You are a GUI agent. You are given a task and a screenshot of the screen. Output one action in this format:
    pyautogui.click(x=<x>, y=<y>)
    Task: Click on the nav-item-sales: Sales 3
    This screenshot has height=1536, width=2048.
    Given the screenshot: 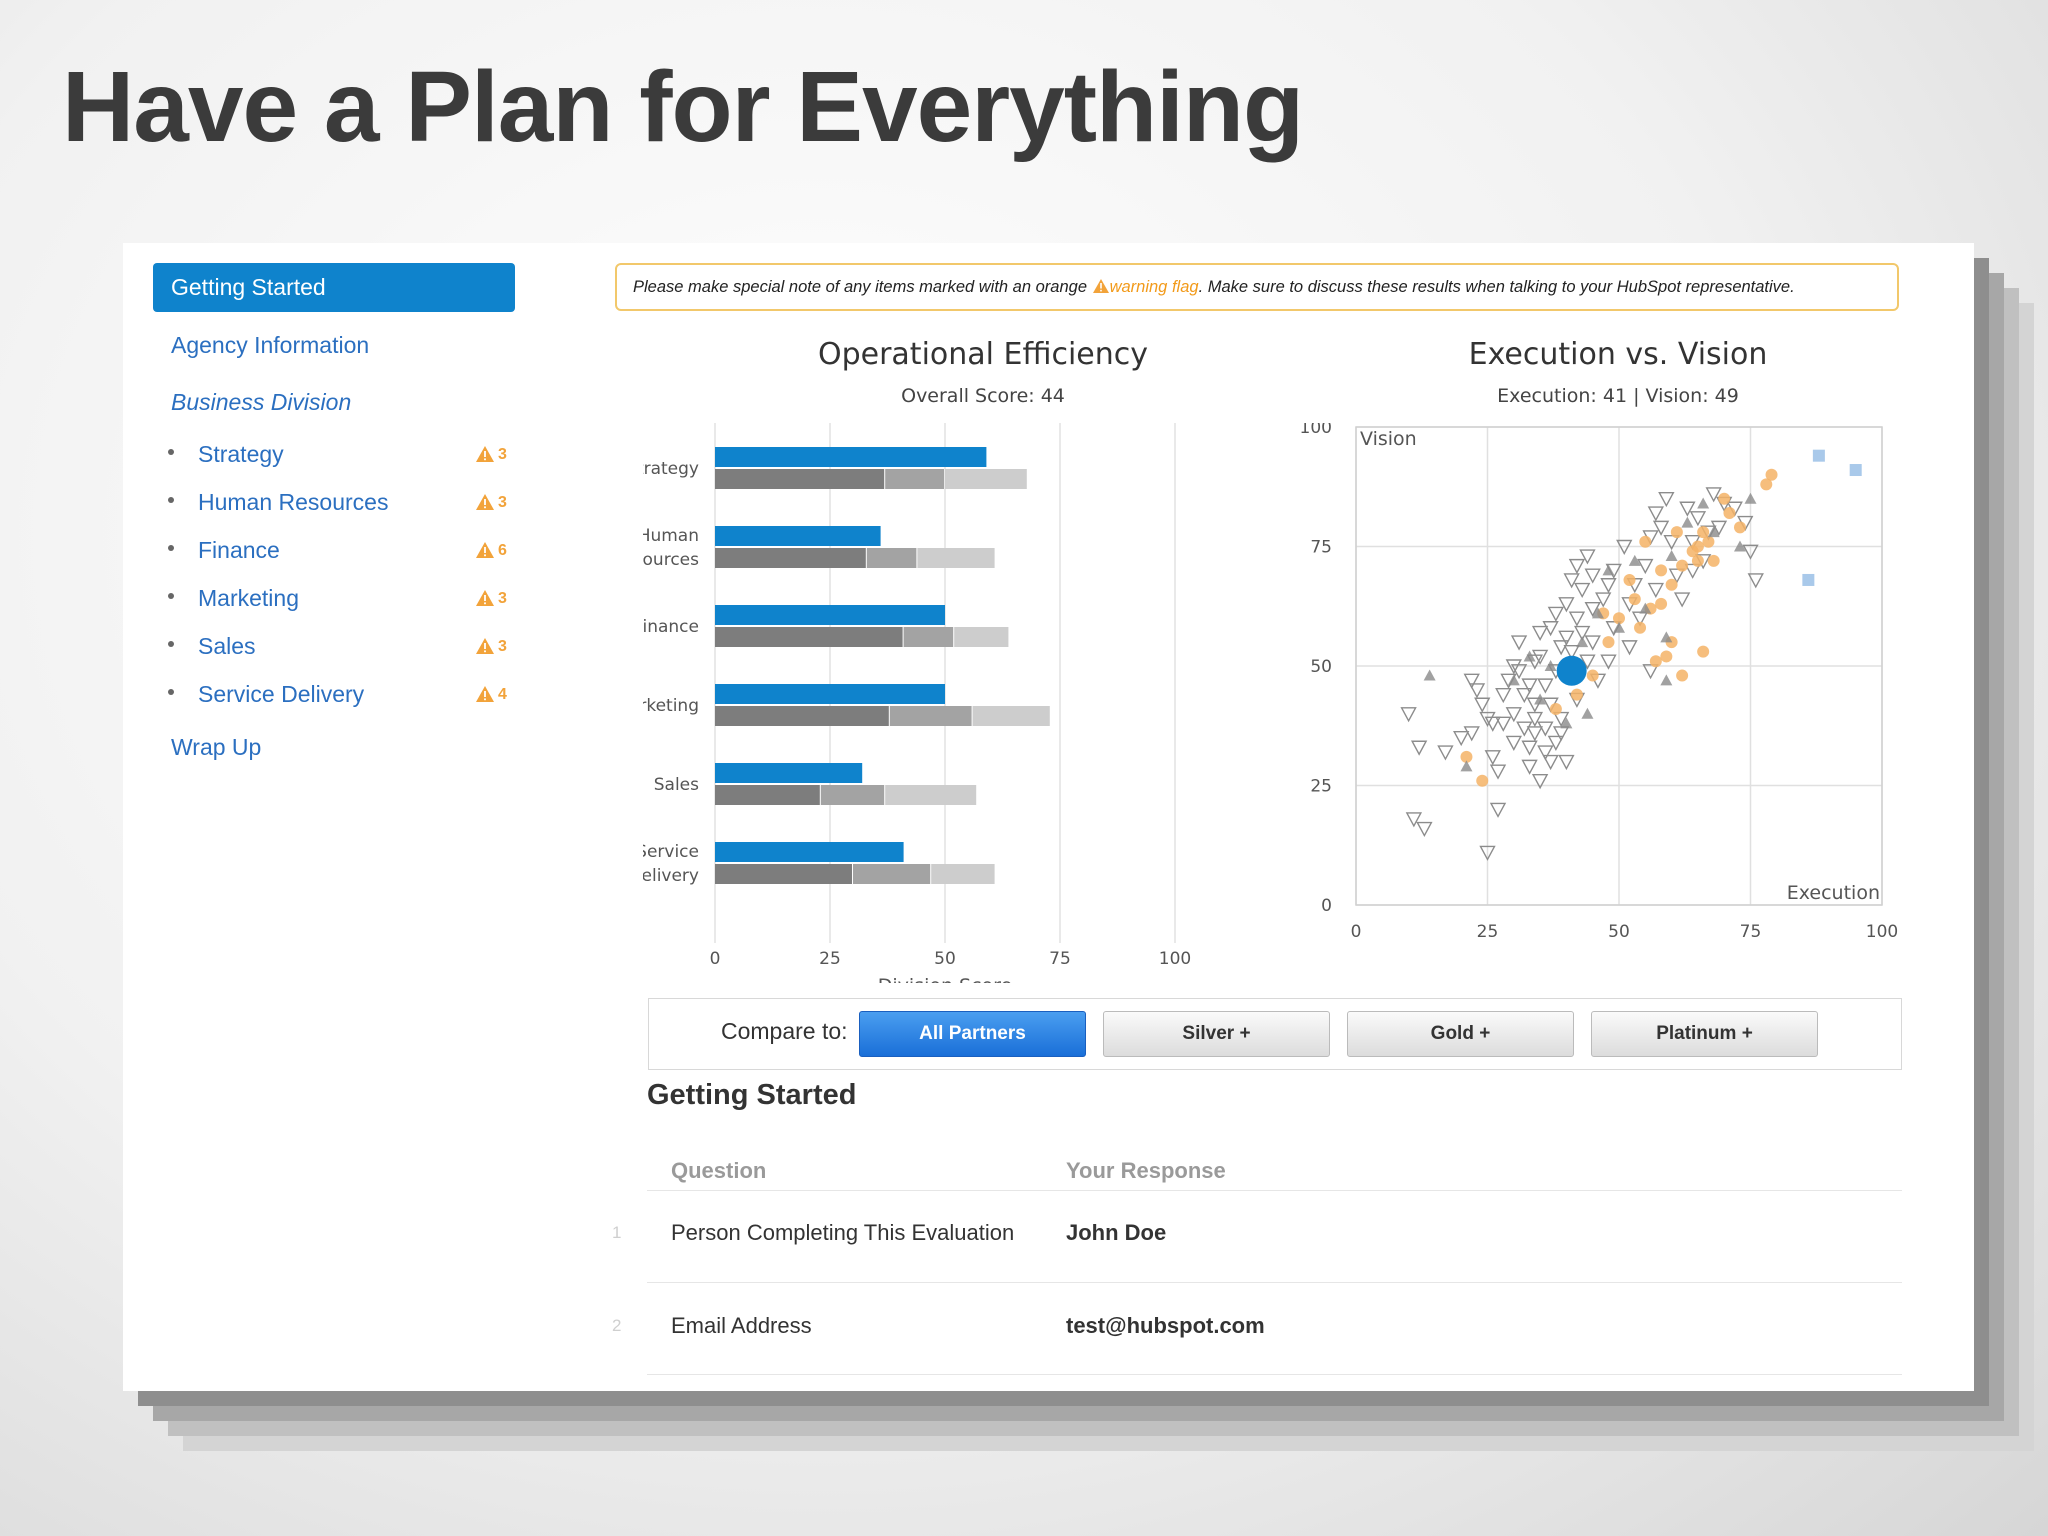 What is the action you would take?
    pyautogui.click(x=343, y=650)
    